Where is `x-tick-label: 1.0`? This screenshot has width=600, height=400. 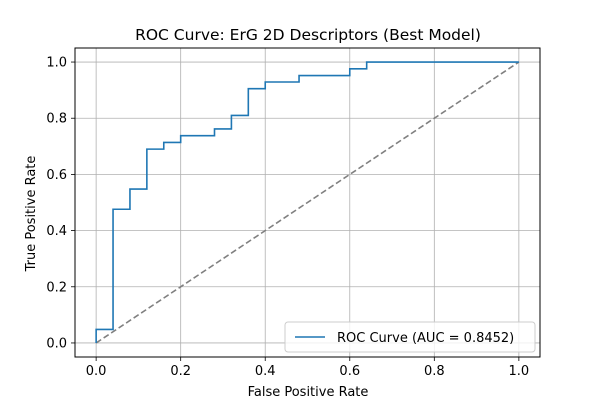
x-tick-label: 1.0 is located at coordinates (519, 371).